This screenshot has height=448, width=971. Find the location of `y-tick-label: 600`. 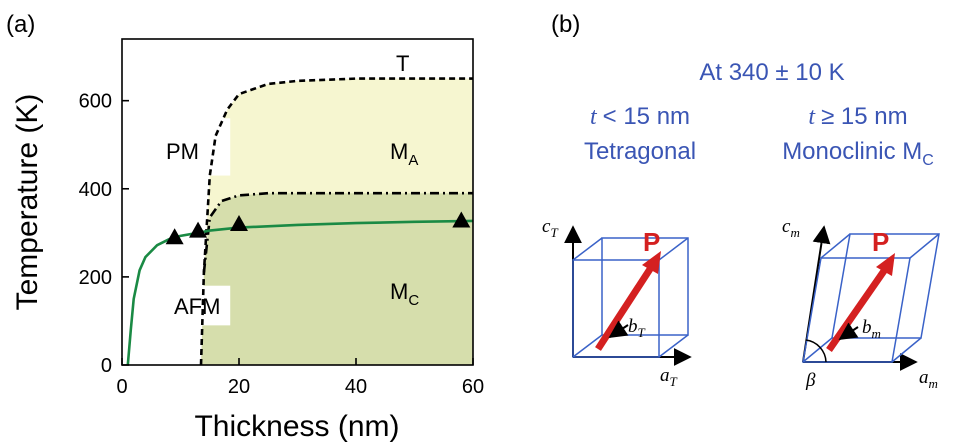

y-tick-label: 600 is located at coordinates (95, 102).